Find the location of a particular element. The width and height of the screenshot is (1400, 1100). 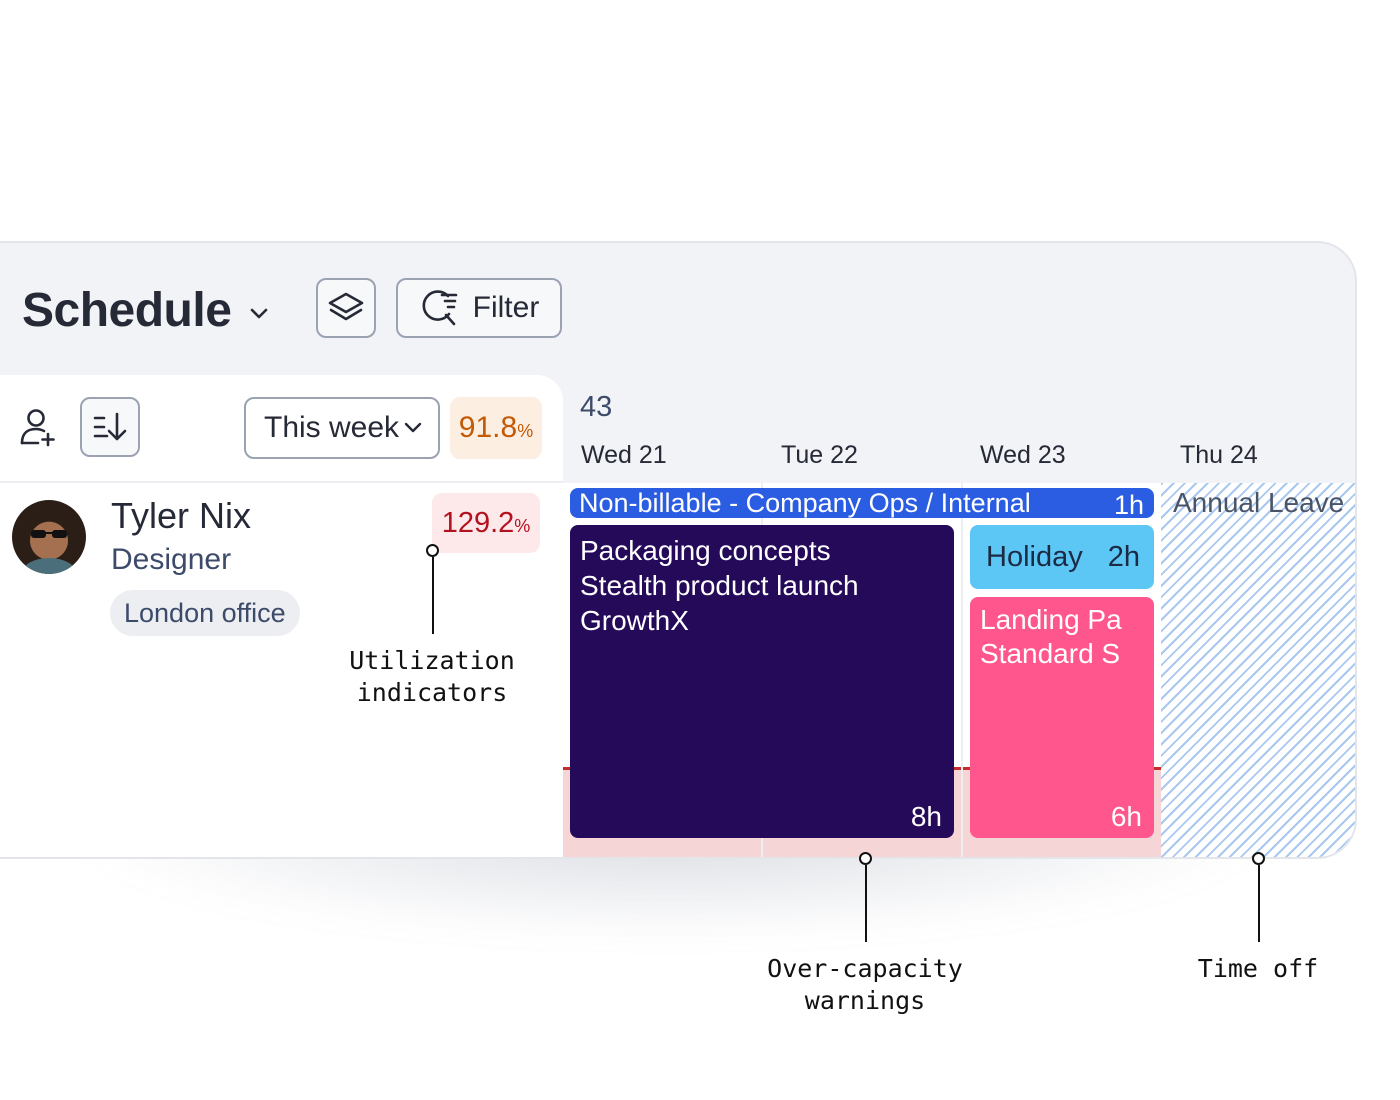

avatar is located at coordinates (49, 537).